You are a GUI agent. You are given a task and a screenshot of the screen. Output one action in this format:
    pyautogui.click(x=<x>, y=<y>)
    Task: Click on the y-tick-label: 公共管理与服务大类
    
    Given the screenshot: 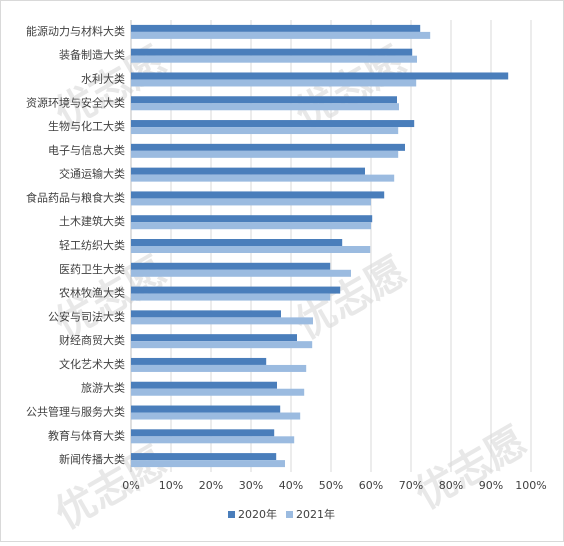 What is the action you would take?
    pyautogui.click(x=75, y=412)
    